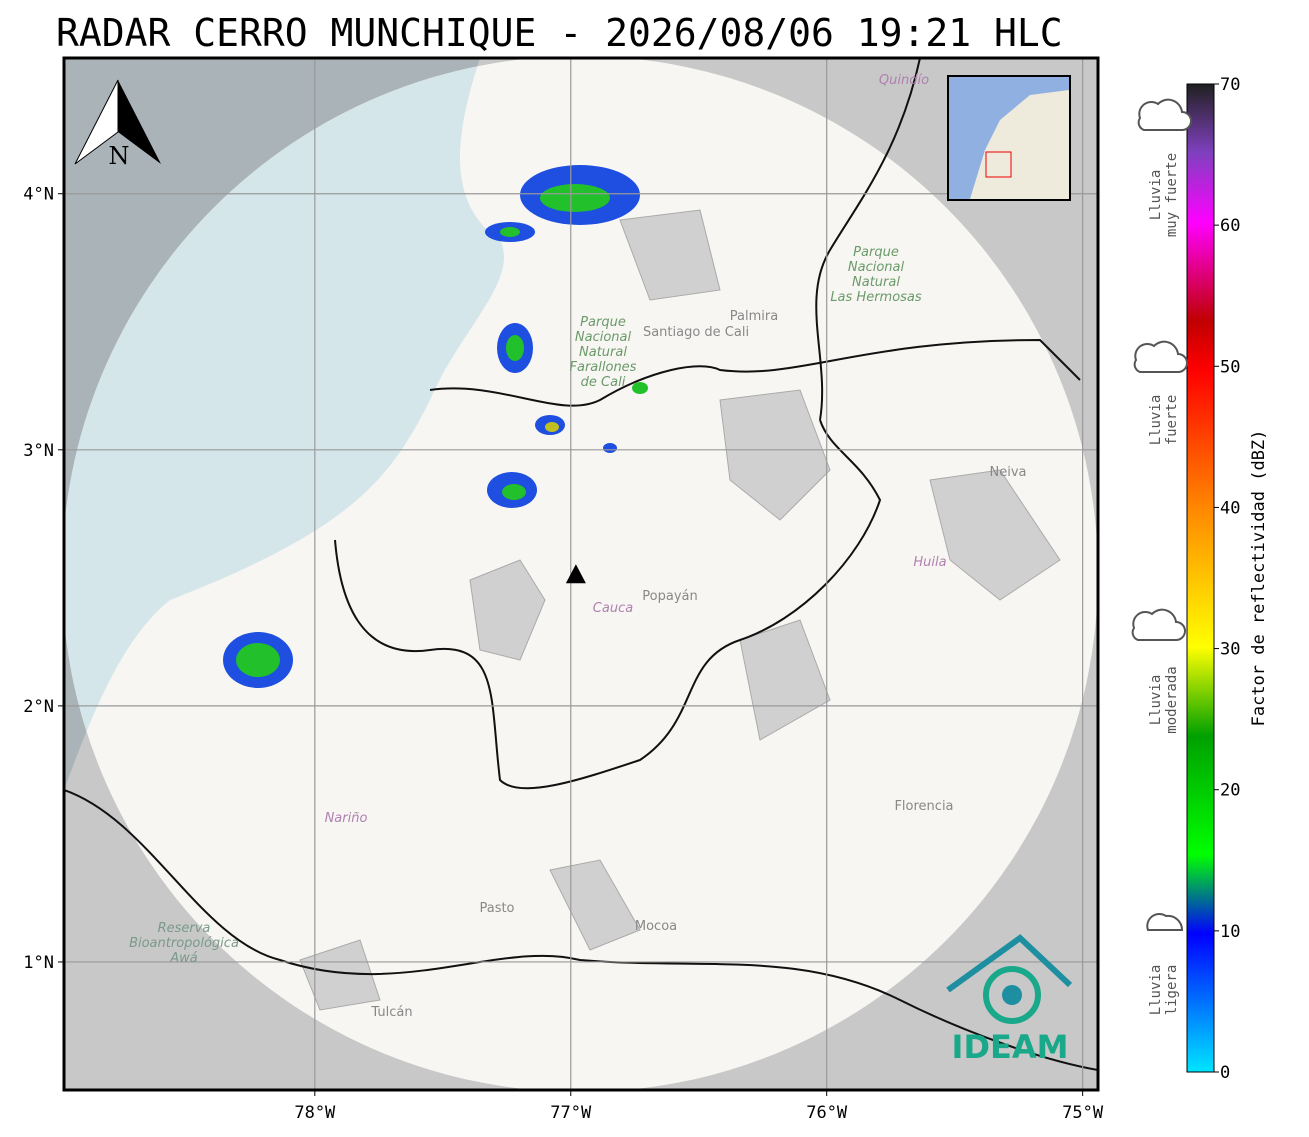 This screenshot has height=1137, width=1309. Describe the element at coordinates (38, 195) in the screenshot. I see `y-tick-label: 4°N` at that location.